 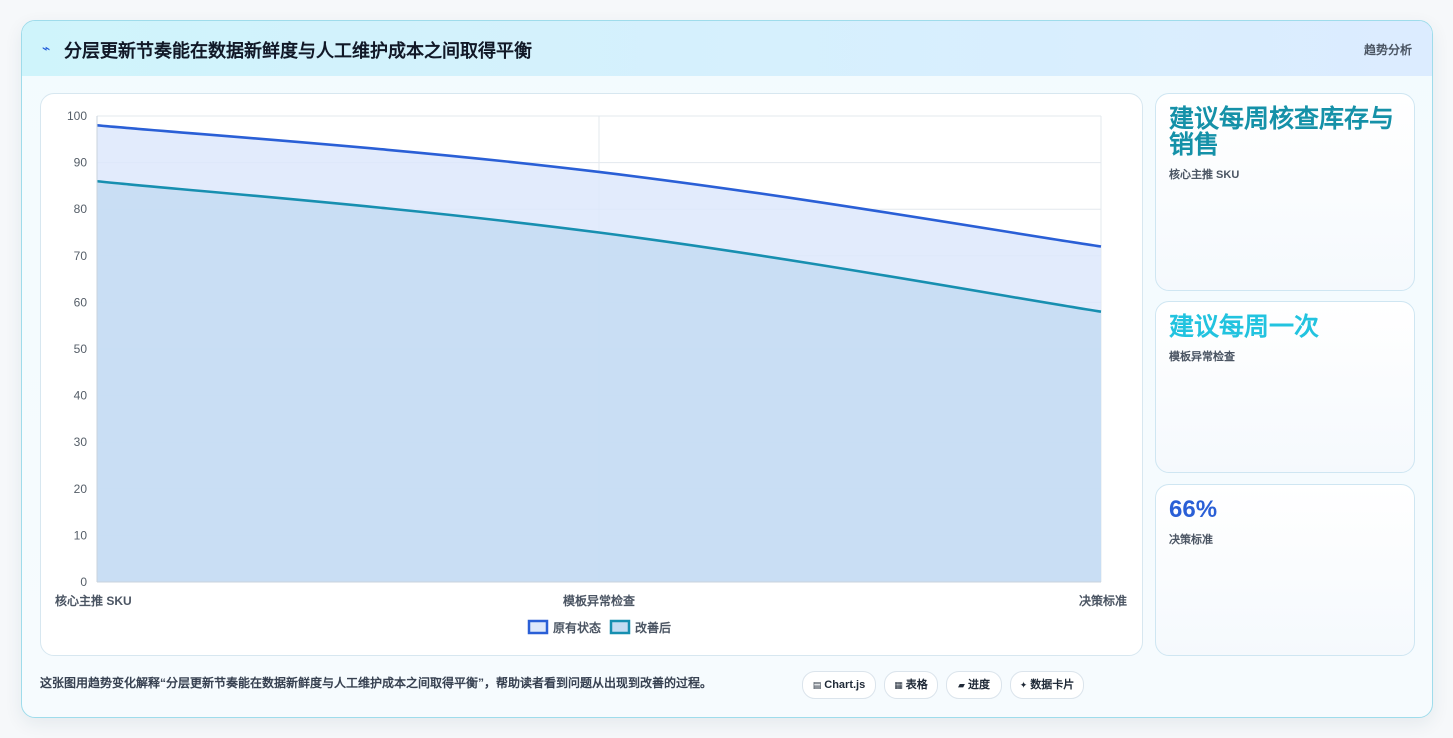 What do you see at coordinates (81, 209) in the screenshot?
I see `y-tick-label: 80` at bounding box center [81, 209].